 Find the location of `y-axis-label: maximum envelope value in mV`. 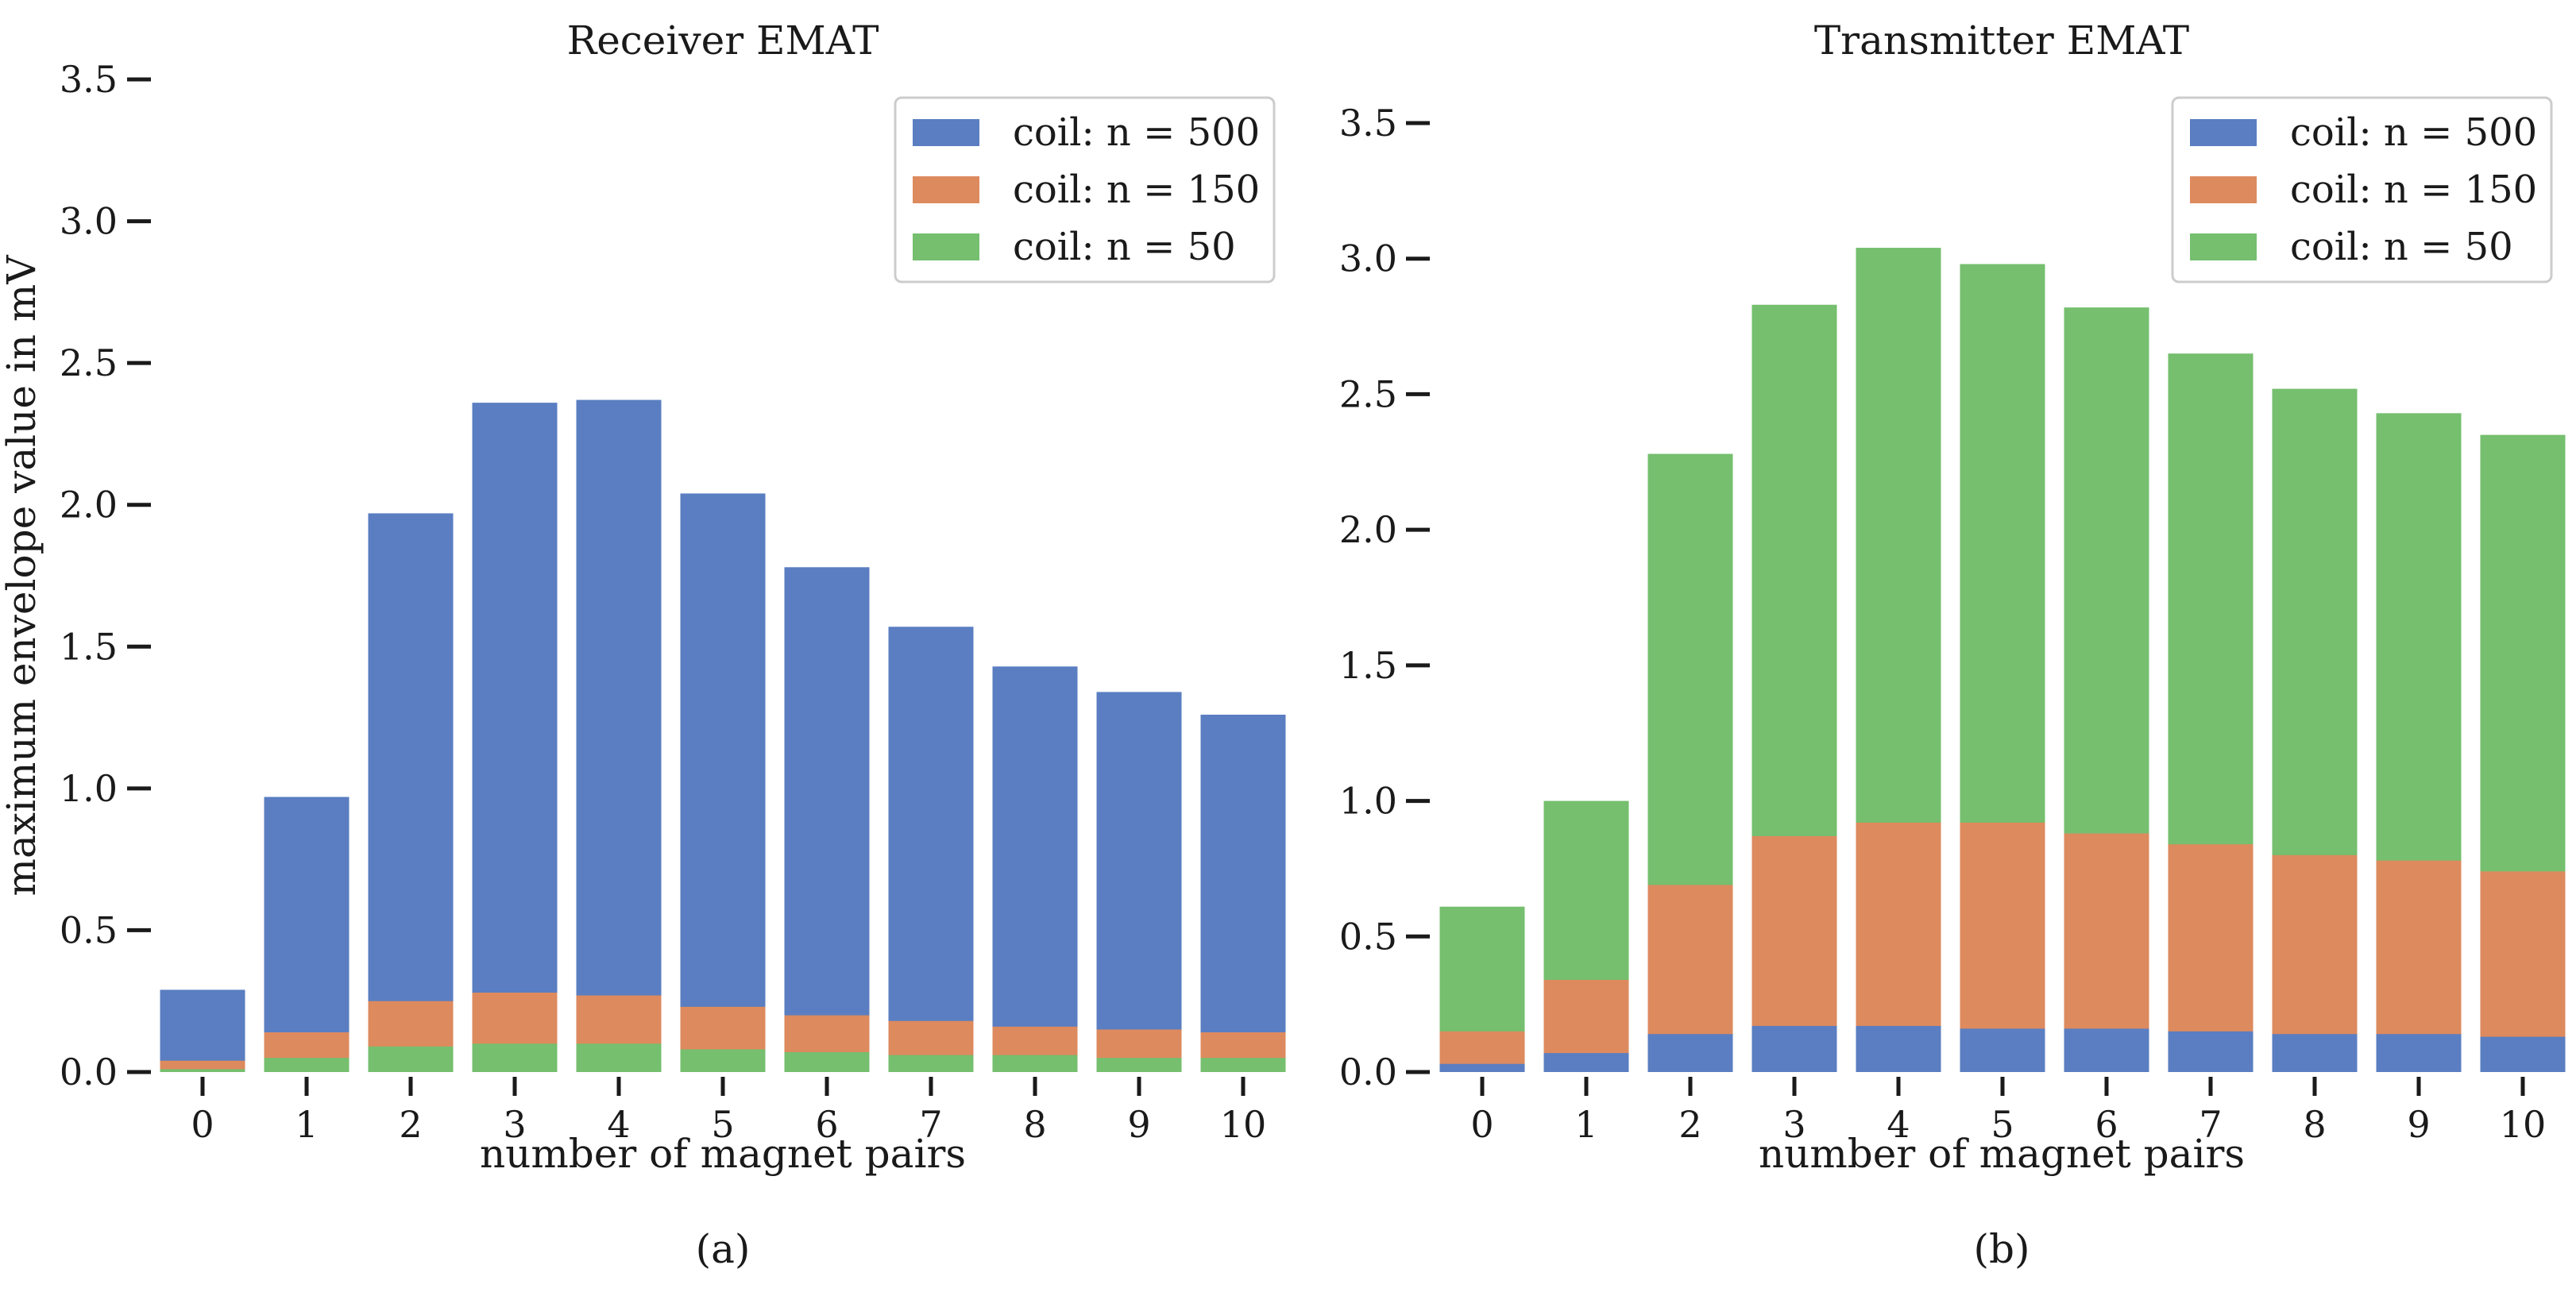

y-axis-label: maximum envelope value in mV is located at coordinates (22, 576).